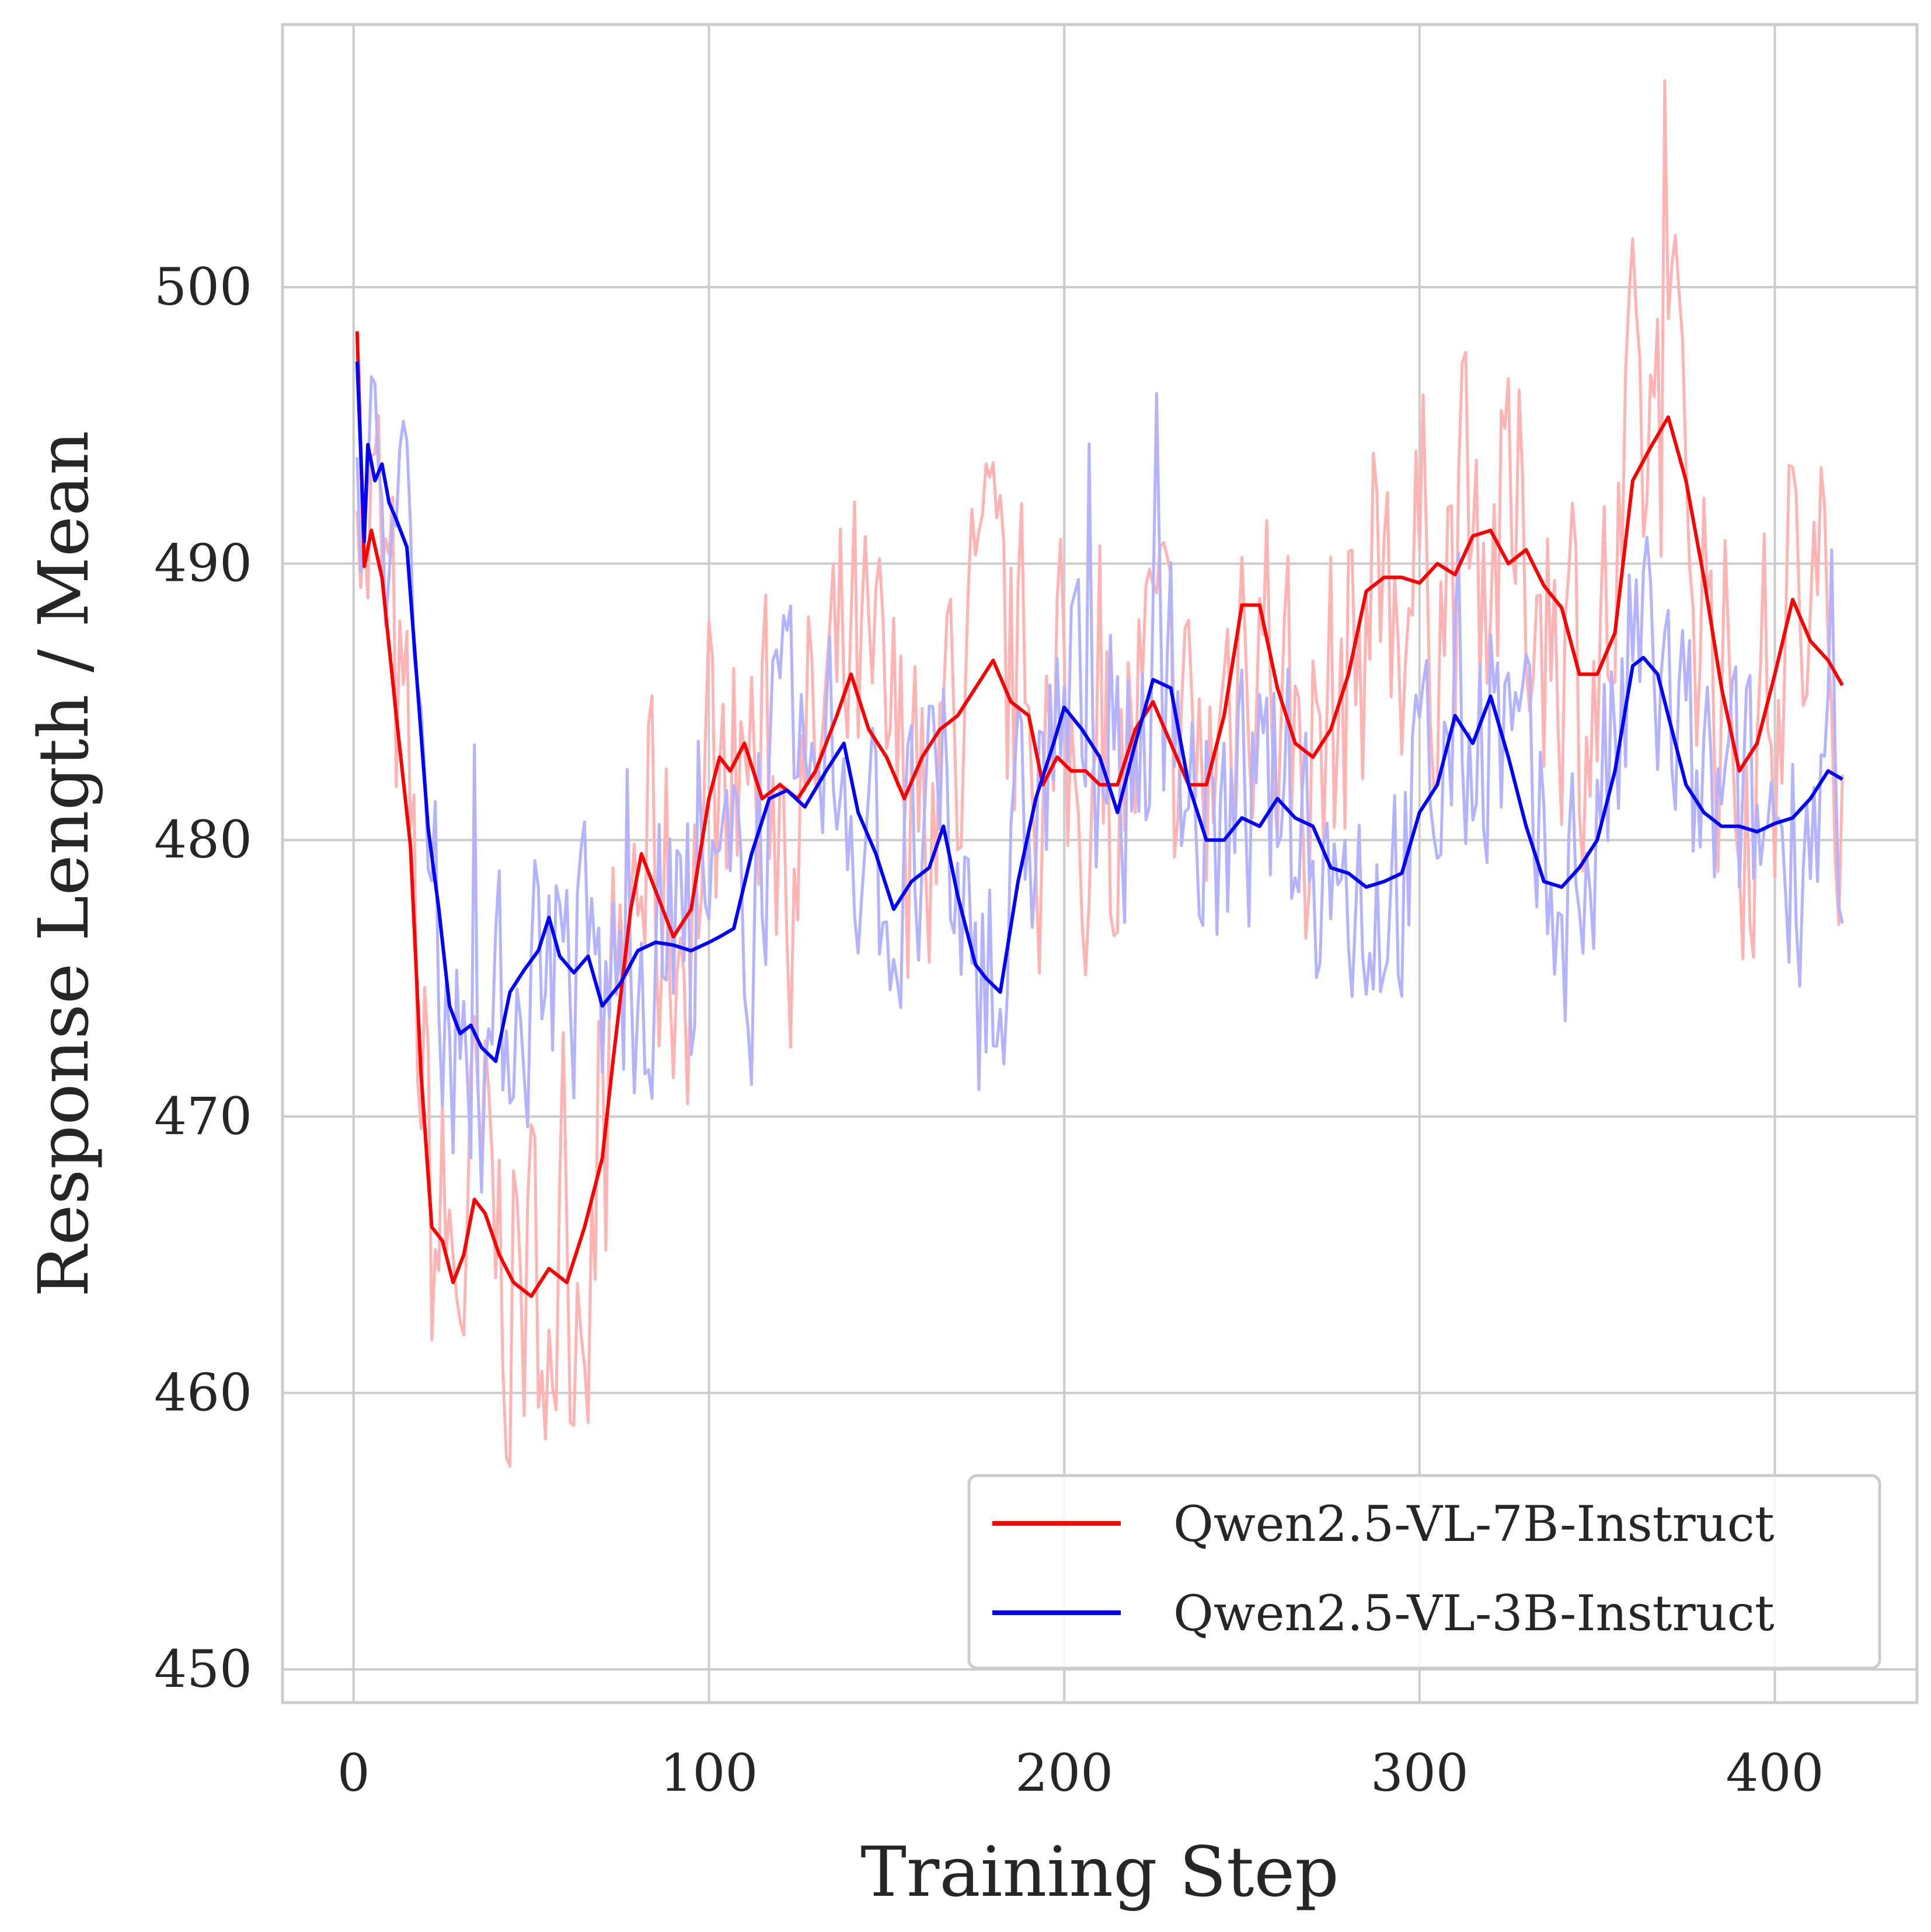 The width and height of the screenshot is (1931, 1932). I want to click on y-tick-label: 480, so click(203, 840).